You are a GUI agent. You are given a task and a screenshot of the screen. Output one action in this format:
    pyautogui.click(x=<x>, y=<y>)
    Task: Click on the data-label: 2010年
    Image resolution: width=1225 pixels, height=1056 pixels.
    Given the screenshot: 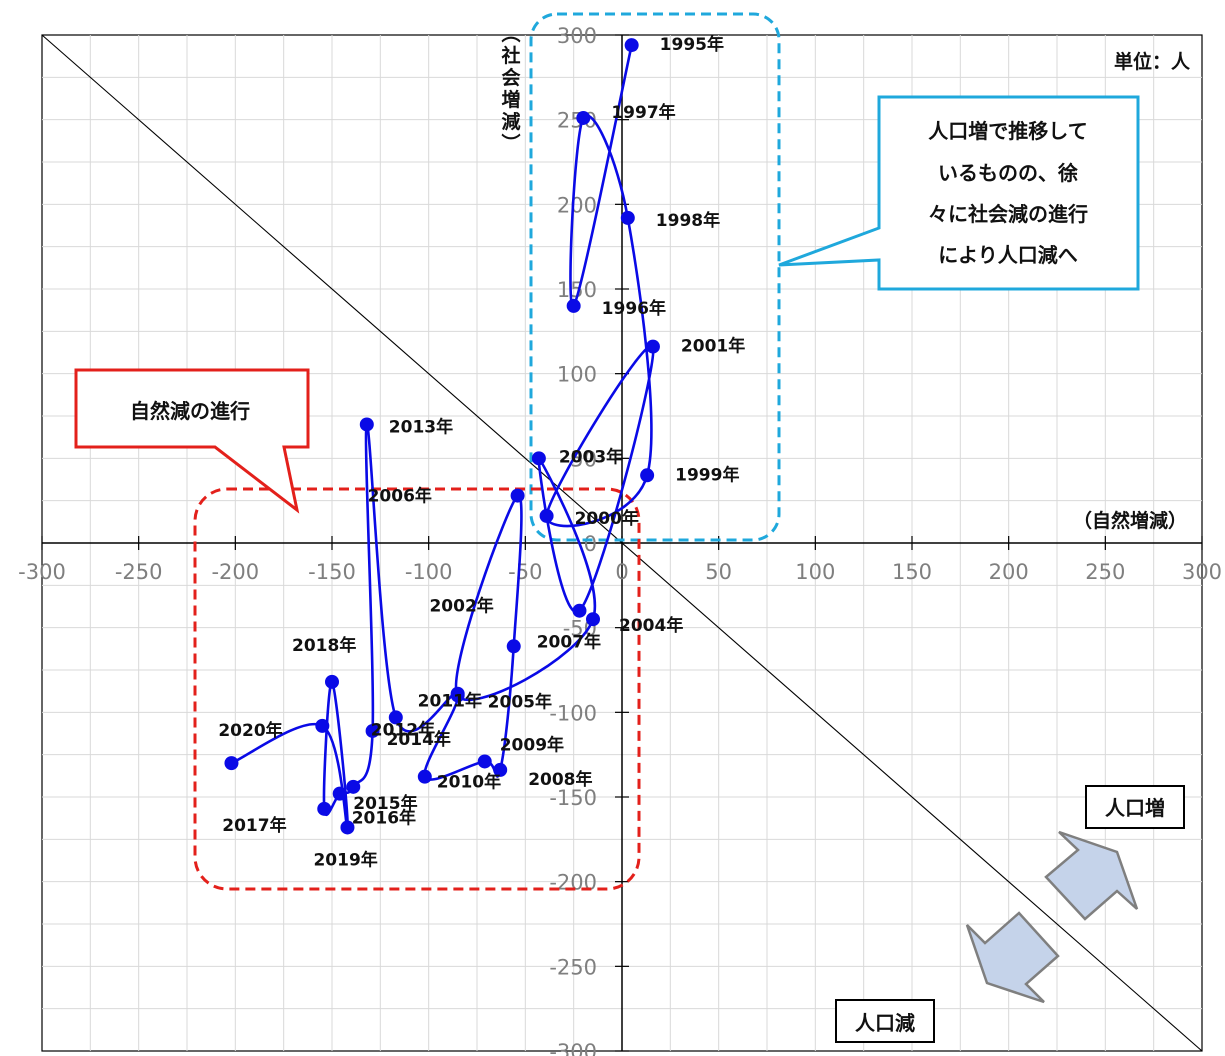 What is the action you would take?
    pyautogui.click(x=469, y=782)
    